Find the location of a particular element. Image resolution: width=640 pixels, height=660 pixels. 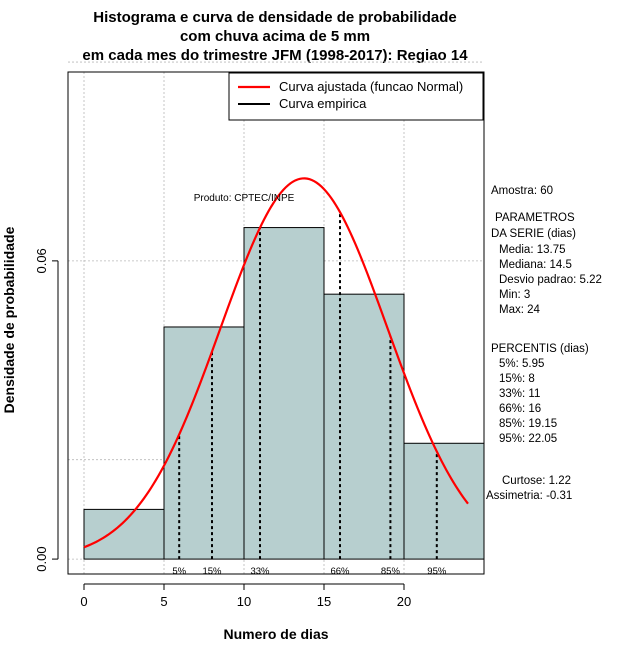

x-tick-label-0: 0 is located at coordinates (83, 601).